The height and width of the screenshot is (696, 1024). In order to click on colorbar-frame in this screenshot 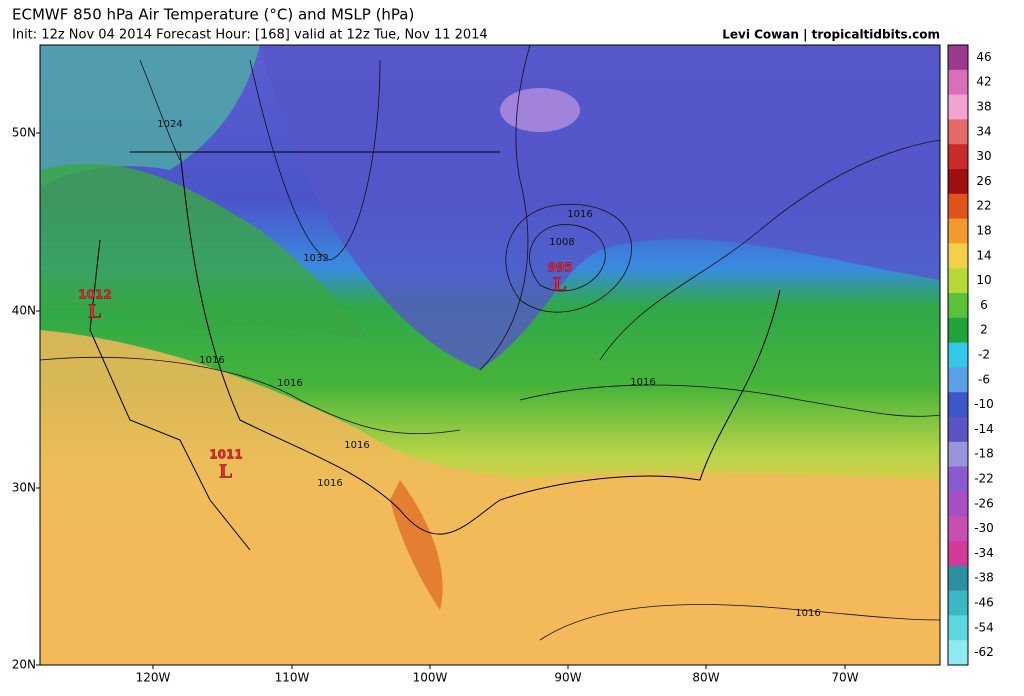, I will do `click(958, 355)`.